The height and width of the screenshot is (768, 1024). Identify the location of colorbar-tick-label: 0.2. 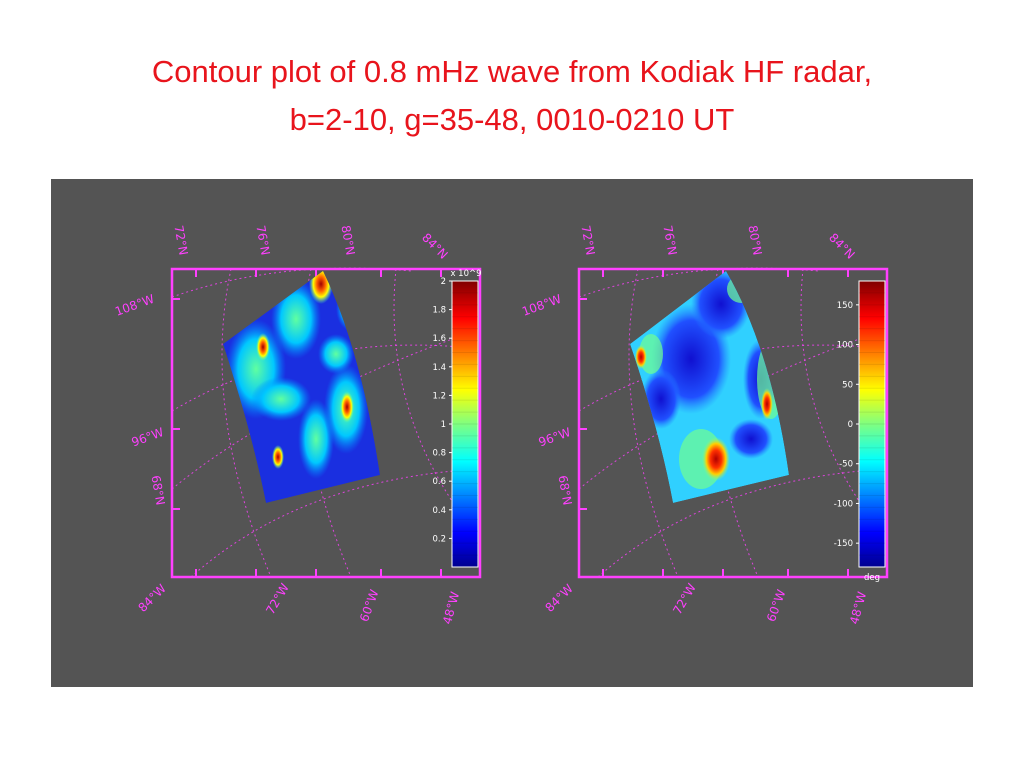
(439, 539).